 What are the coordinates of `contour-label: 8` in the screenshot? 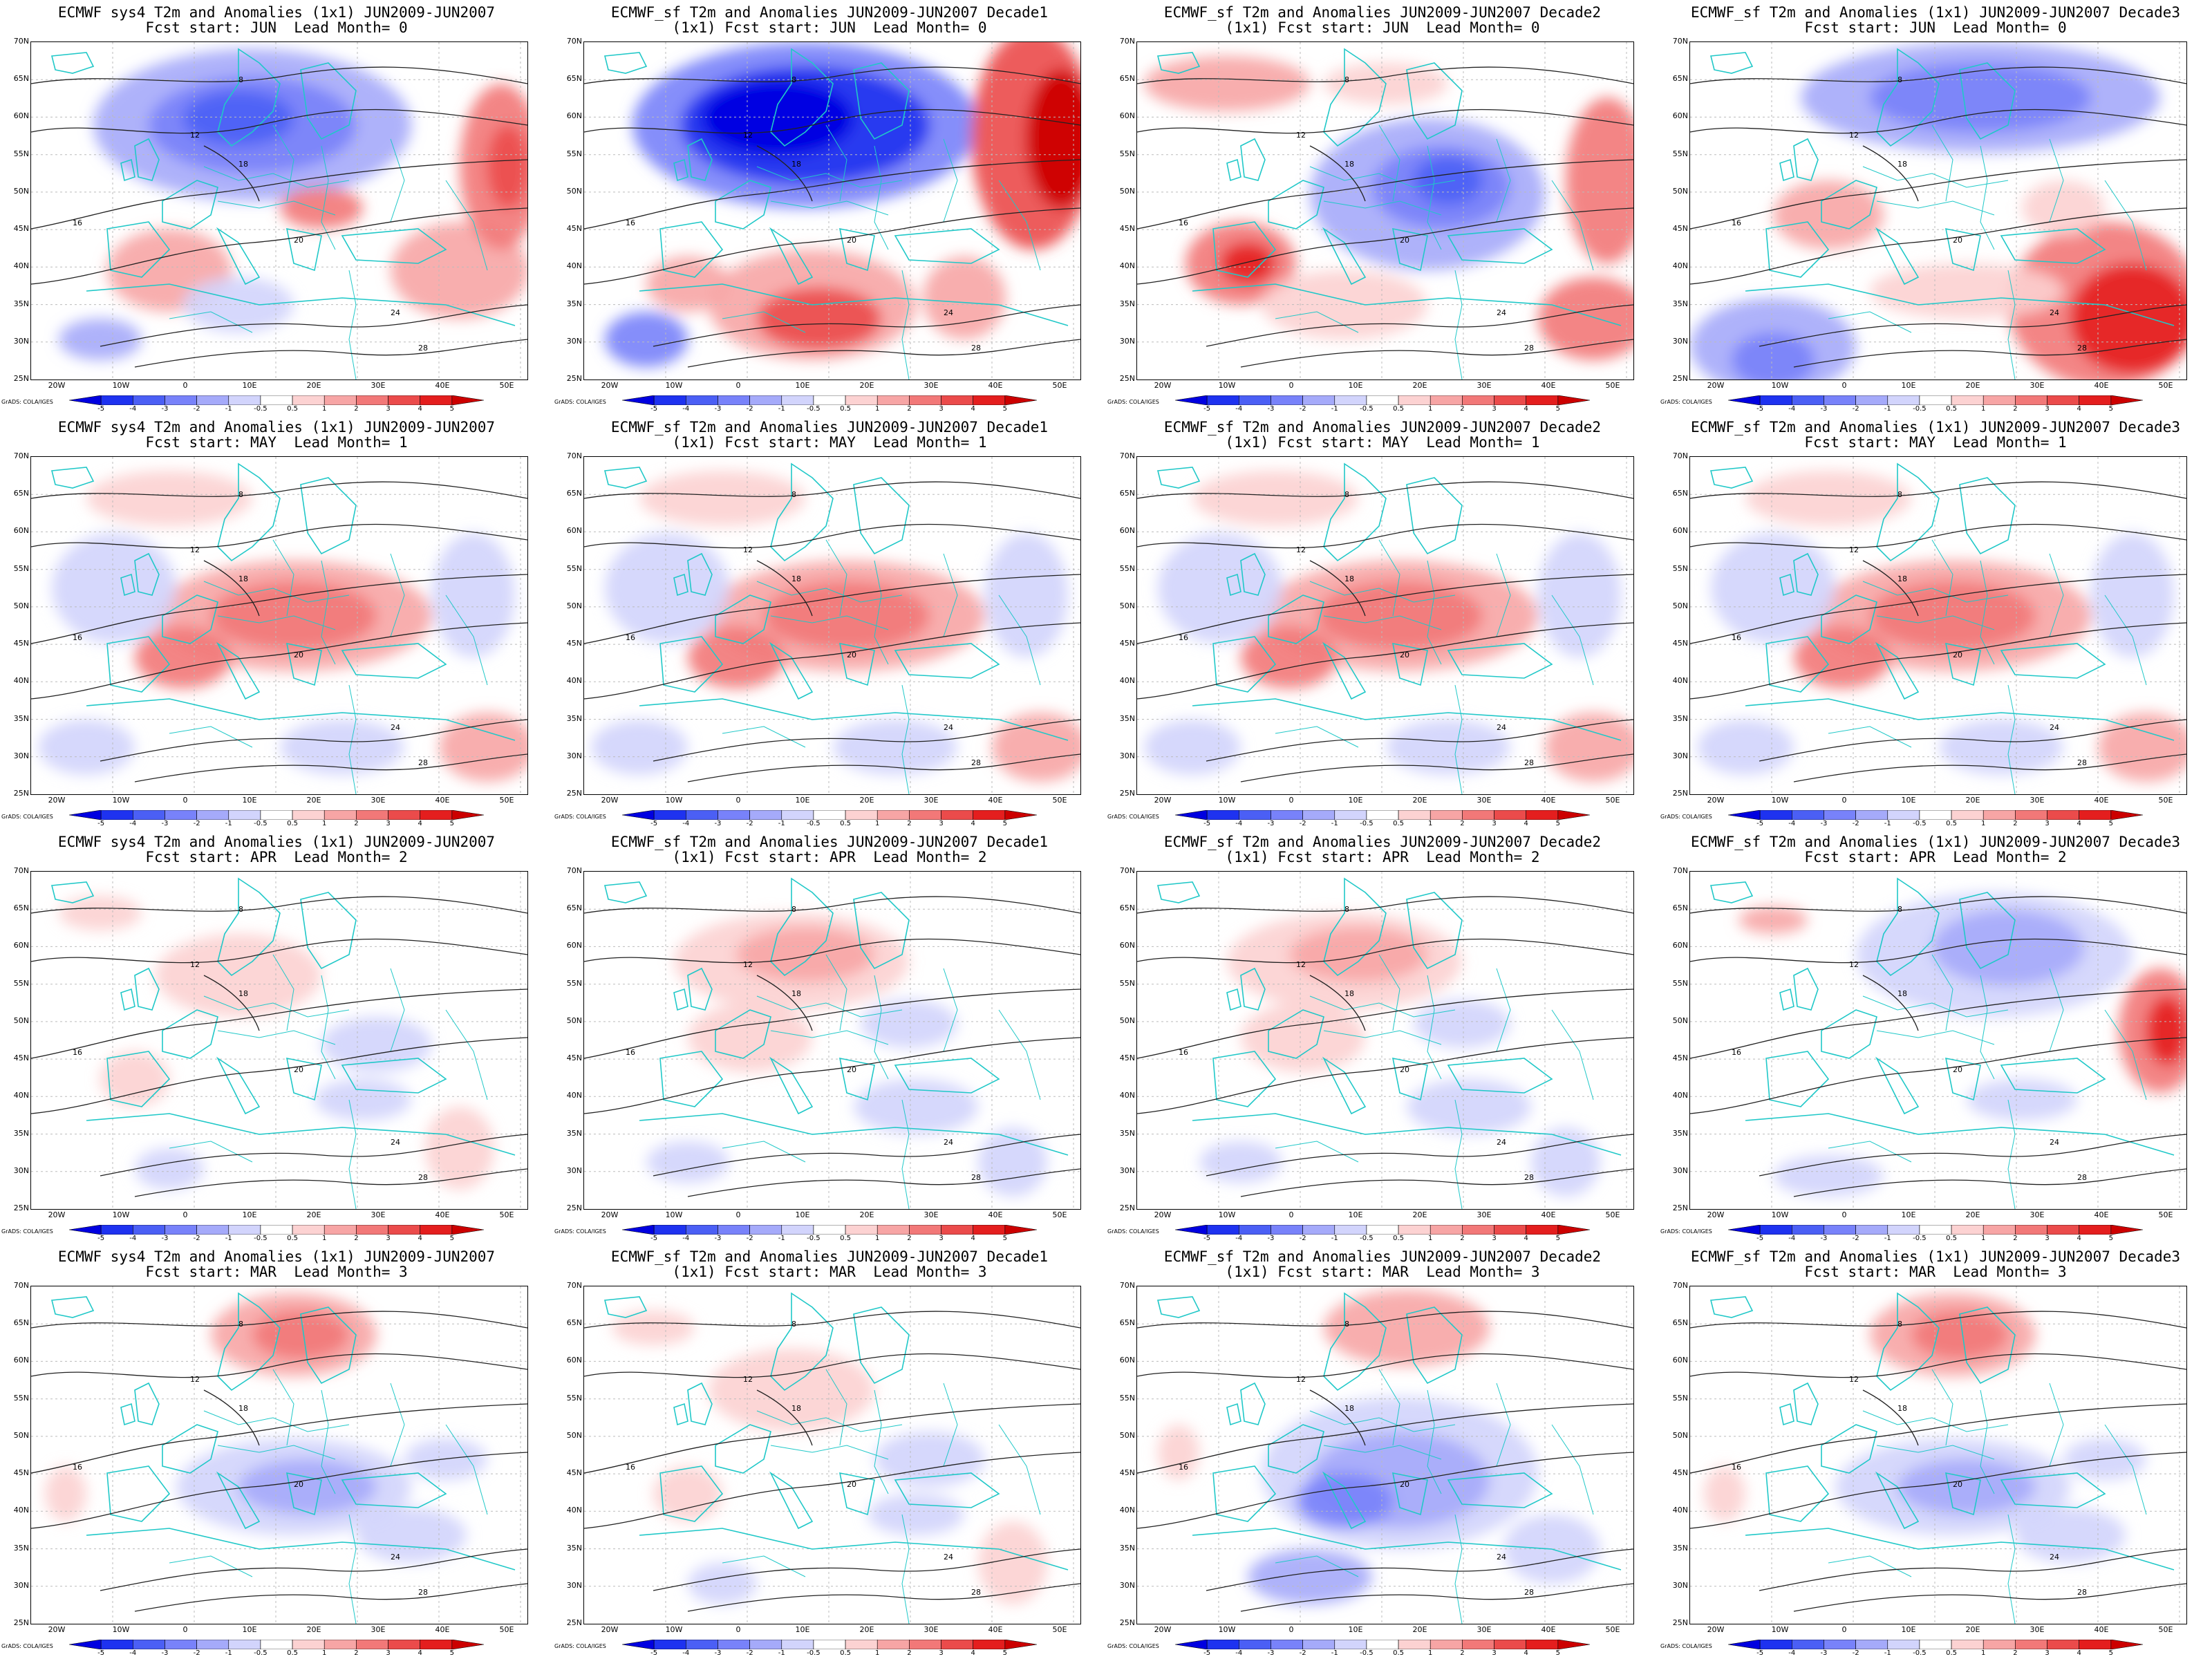 It's located at (1346, 910).